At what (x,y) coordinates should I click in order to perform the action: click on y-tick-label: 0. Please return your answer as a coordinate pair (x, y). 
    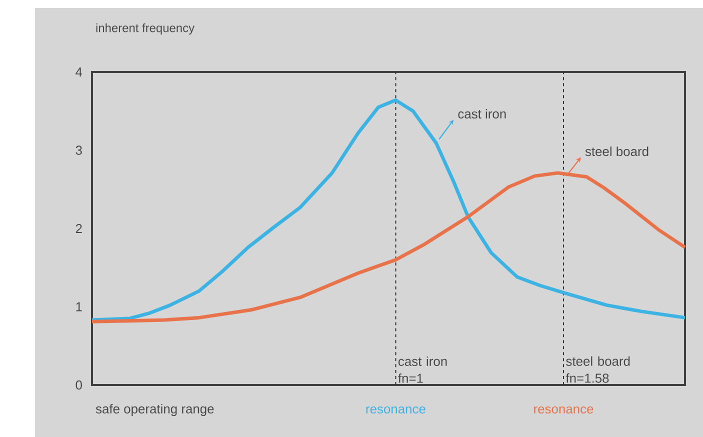
    Looking at the image, I should click on (79, 385).